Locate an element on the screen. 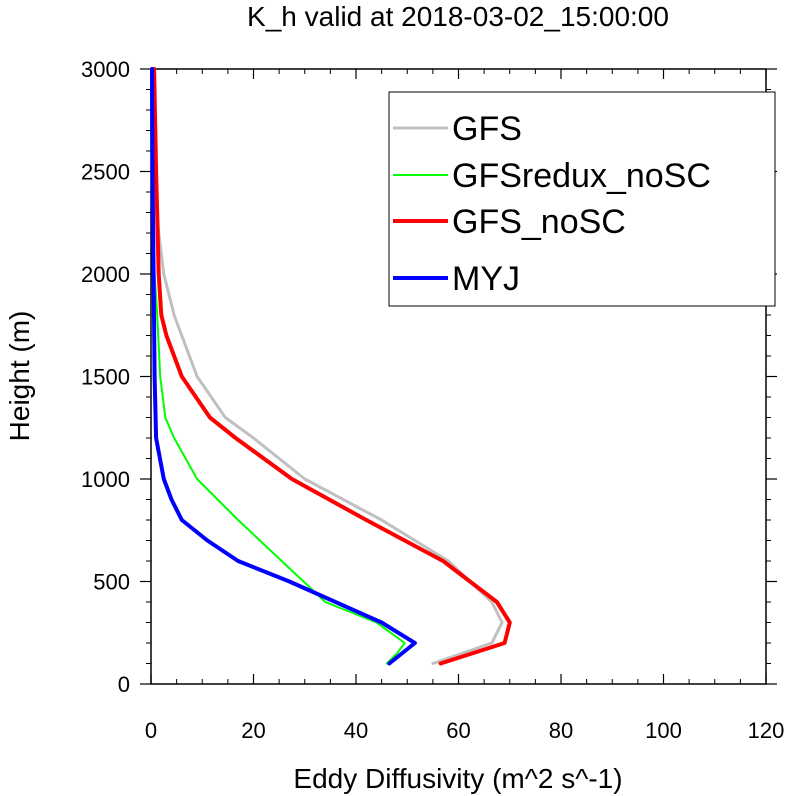  x-tick-label: 120 is located at coordinates (766, 730).